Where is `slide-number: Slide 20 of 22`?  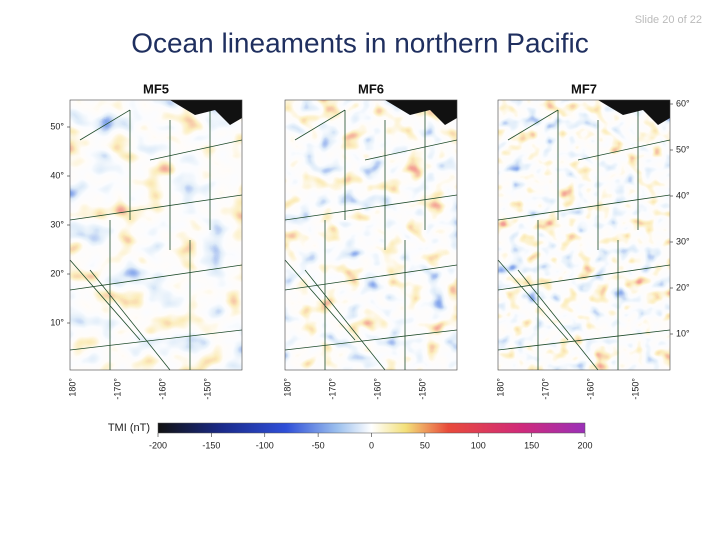
slide-number: Slide 20 of 22 is located at coordinates (668, 20).